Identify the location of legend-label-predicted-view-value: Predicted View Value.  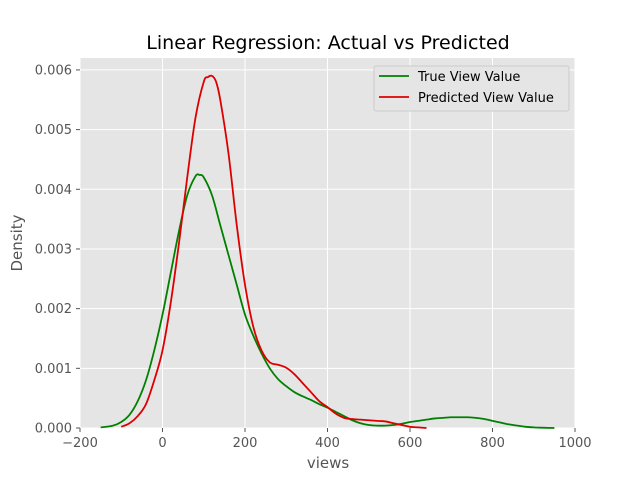
(486, 98).